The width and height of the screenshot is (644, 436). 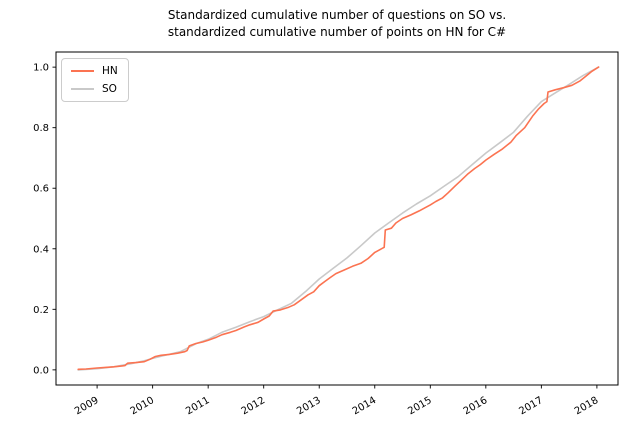 I want to click on y-tick-label: 0.8, so click(x=41, y=128).